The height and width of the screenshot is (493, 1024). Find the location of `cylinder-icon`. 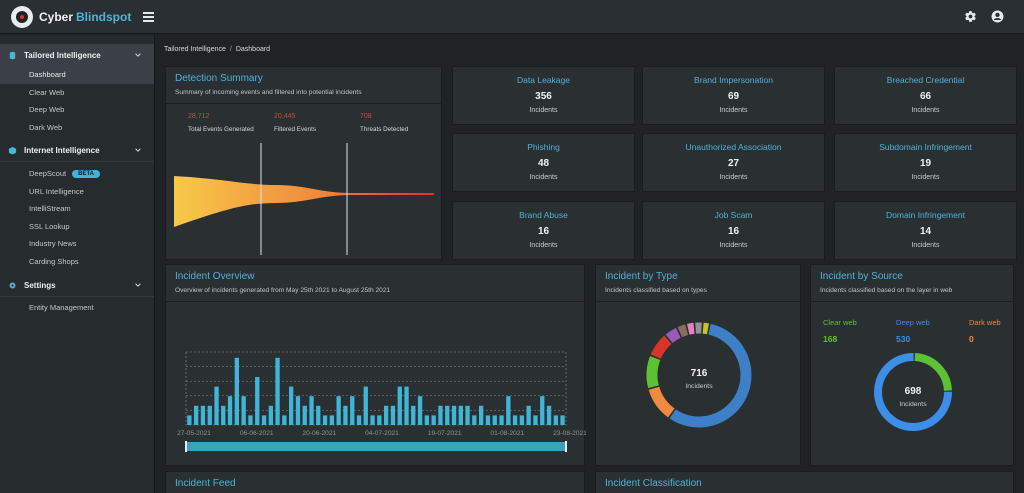

cylinder-icon is located at coordinates (12, 55).